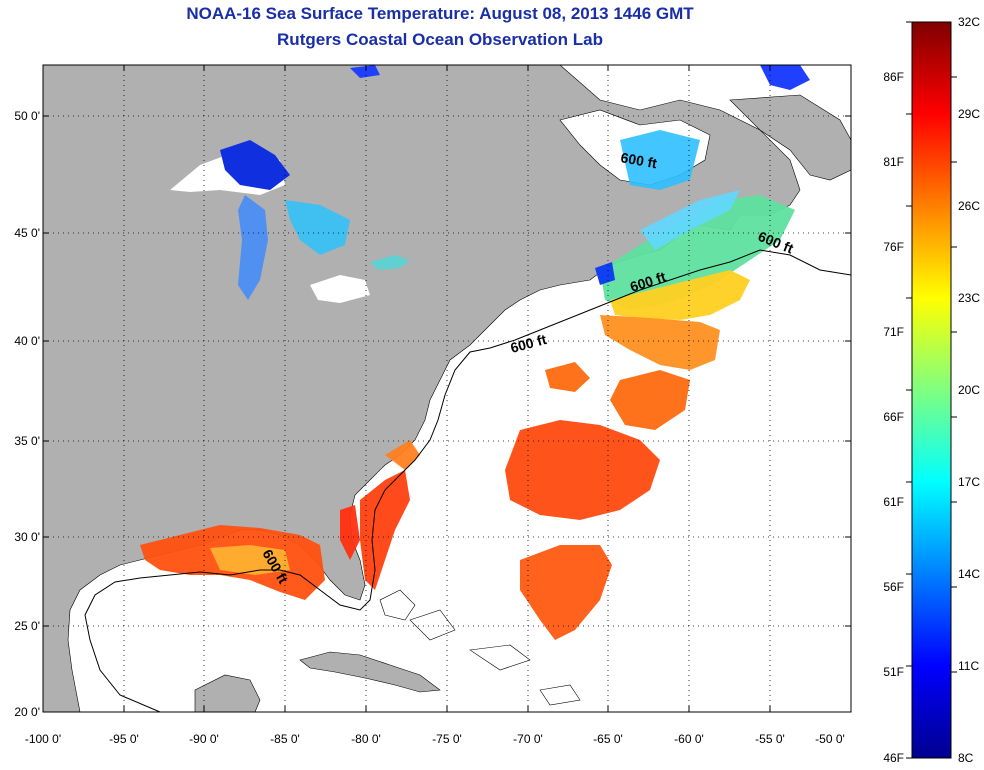  I want to click on landmass-newfoundland, so click(790, 137).